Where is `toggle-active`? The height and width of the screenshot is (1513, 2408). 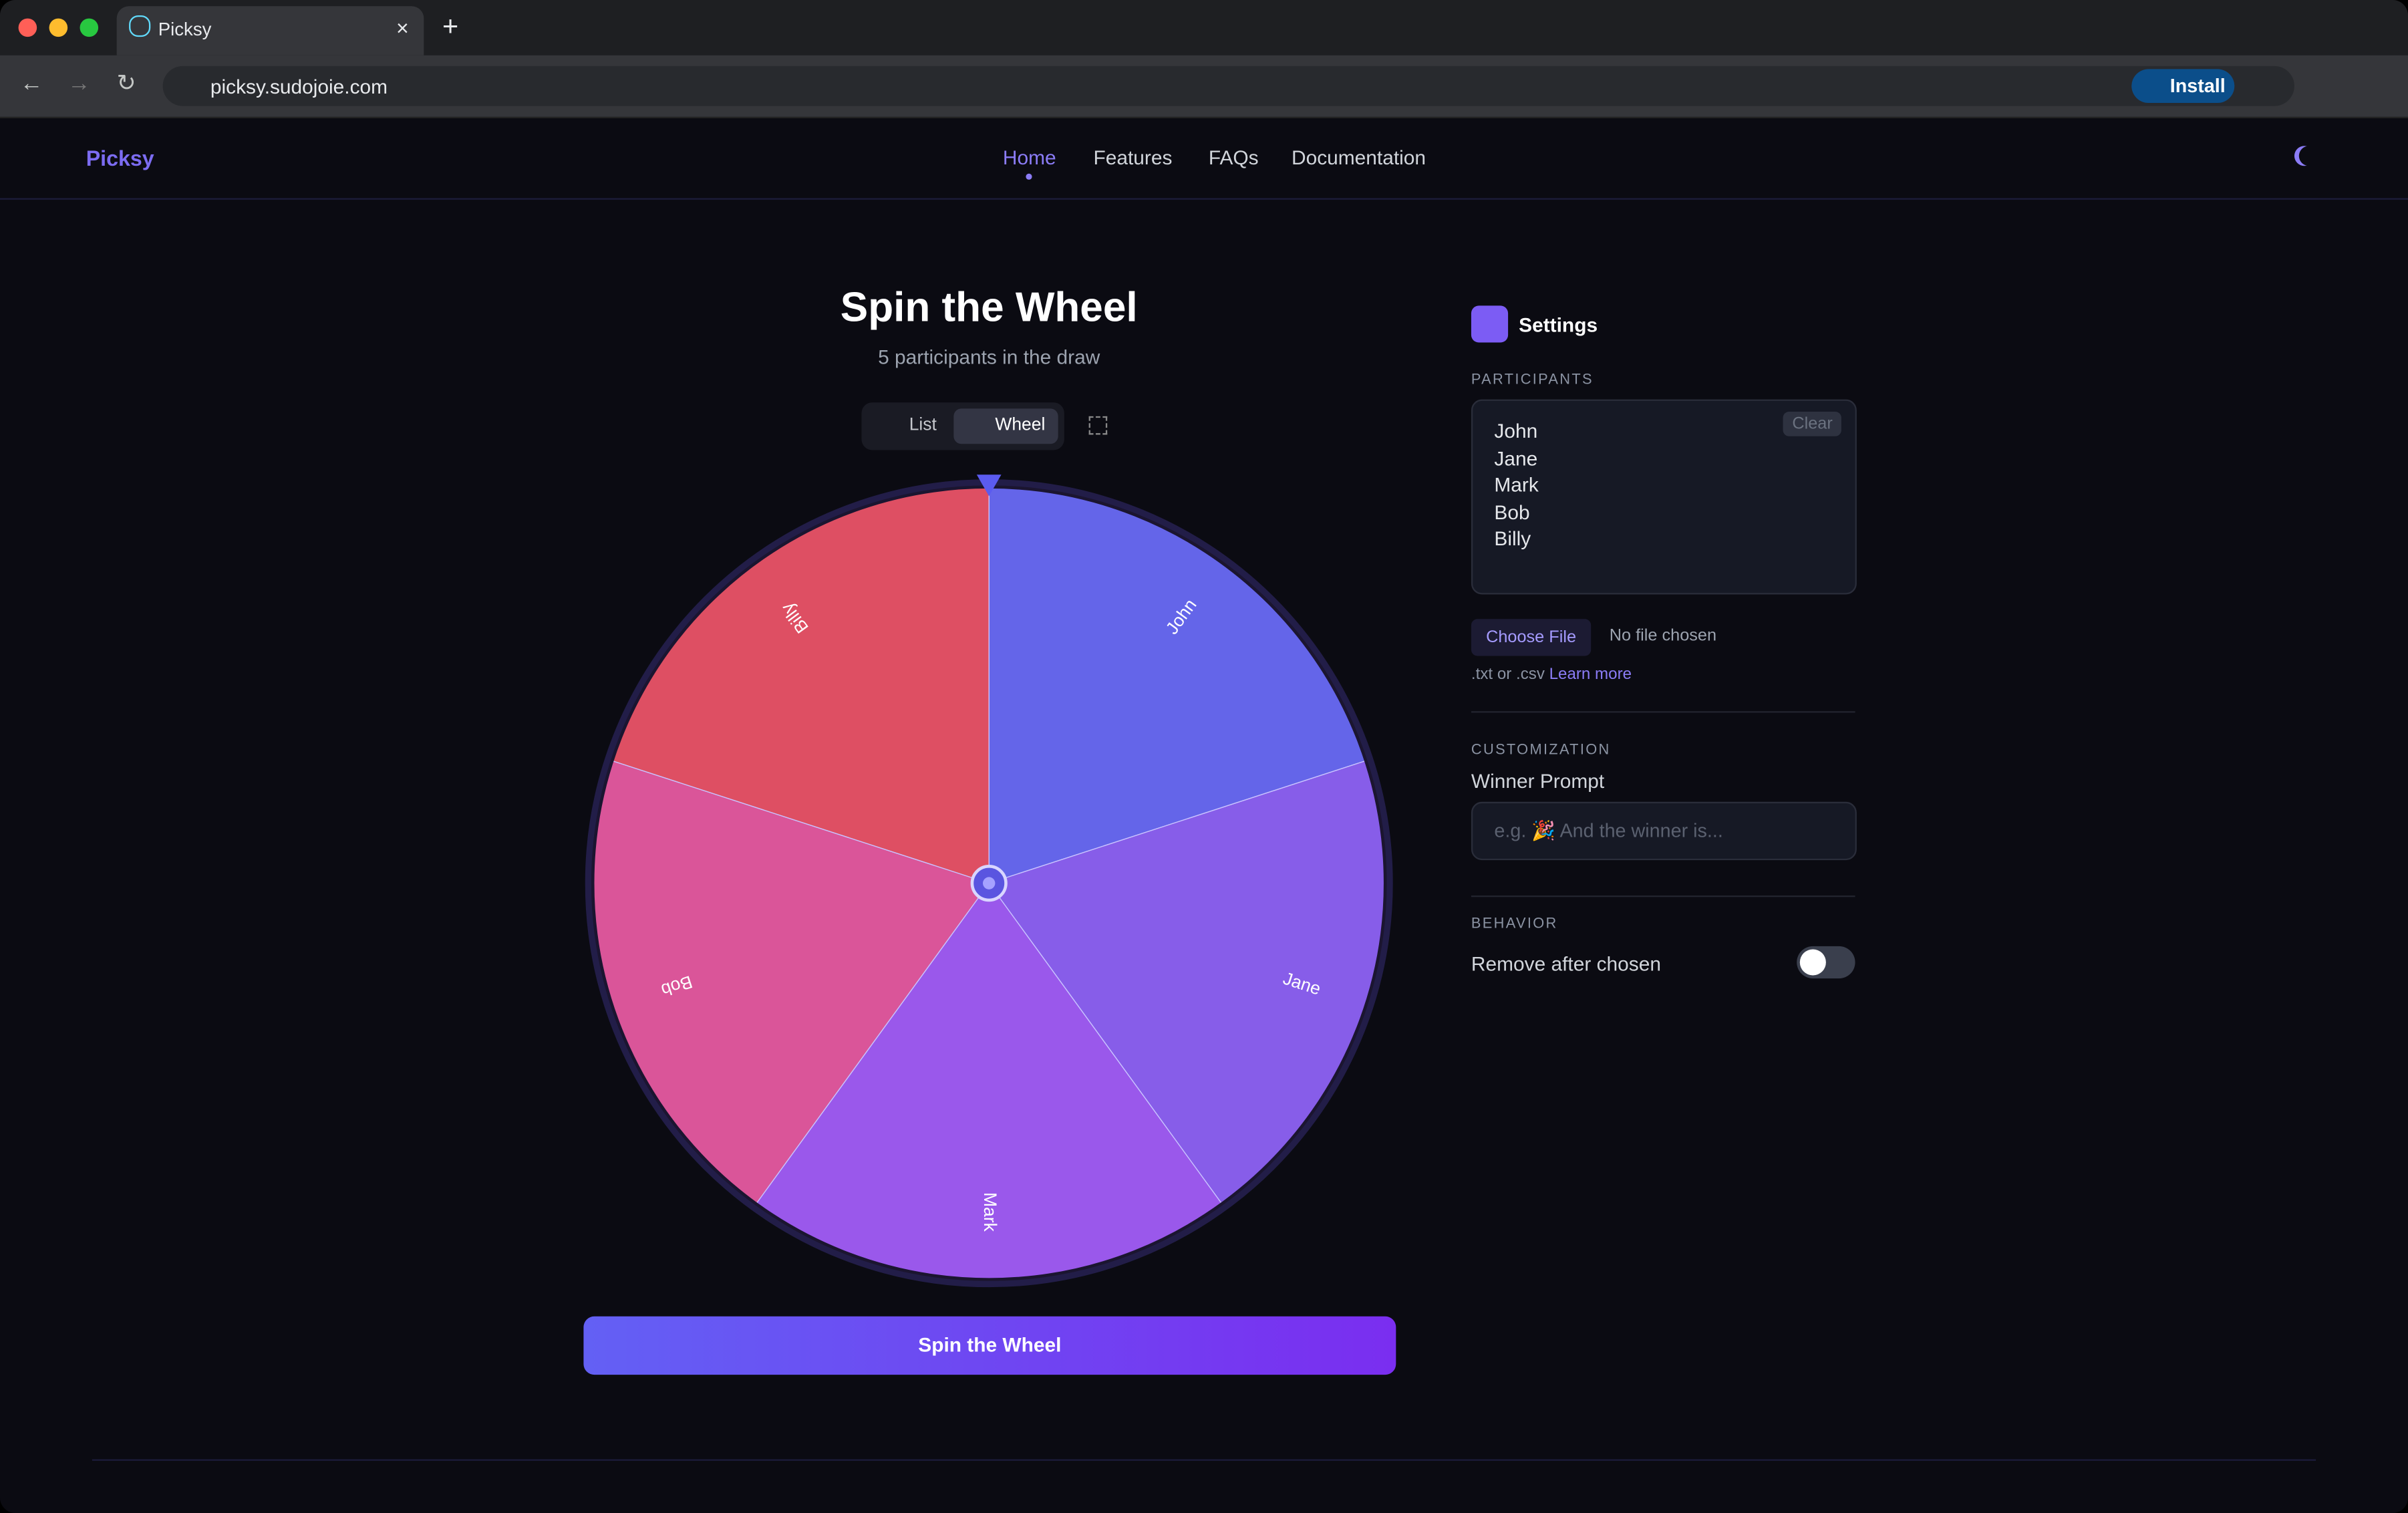
toggle-active is located at coordinates (1006, 426).